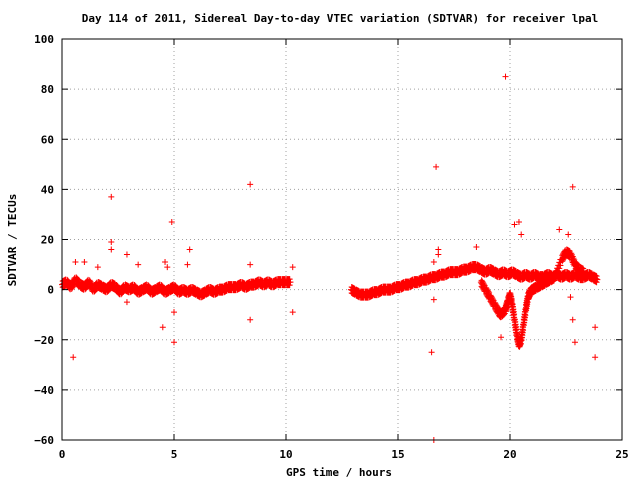  I want to click on x-tick-labels: 0 5 10 15 20 25, so click(344, 454).